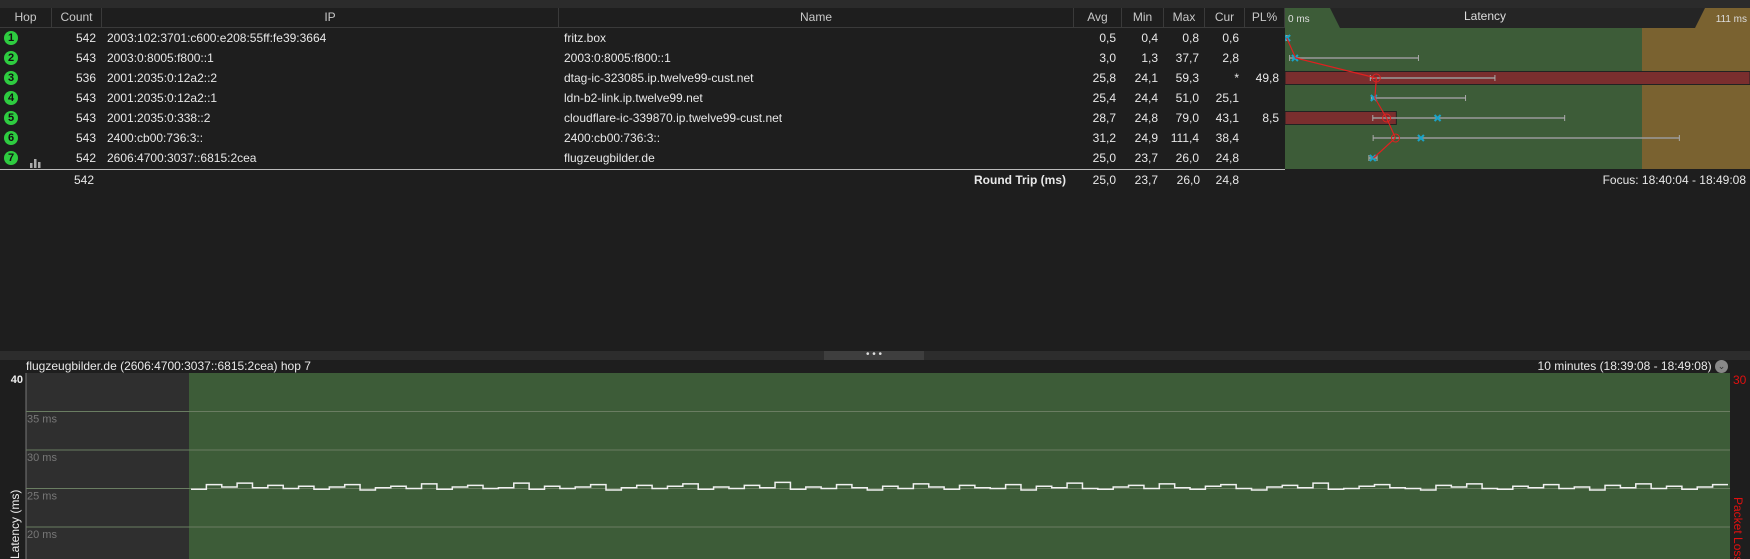 The width and height of the screenshot is (1750, 559). I want to click on summary-max: 26,0, so click(1188, 180).